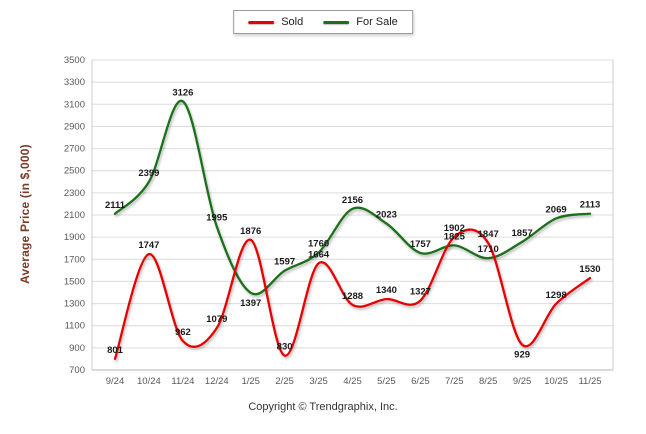  Describe the element at coordinates (74, 259) in the screenshot. I see `y-tick-label: 1700` at that location.